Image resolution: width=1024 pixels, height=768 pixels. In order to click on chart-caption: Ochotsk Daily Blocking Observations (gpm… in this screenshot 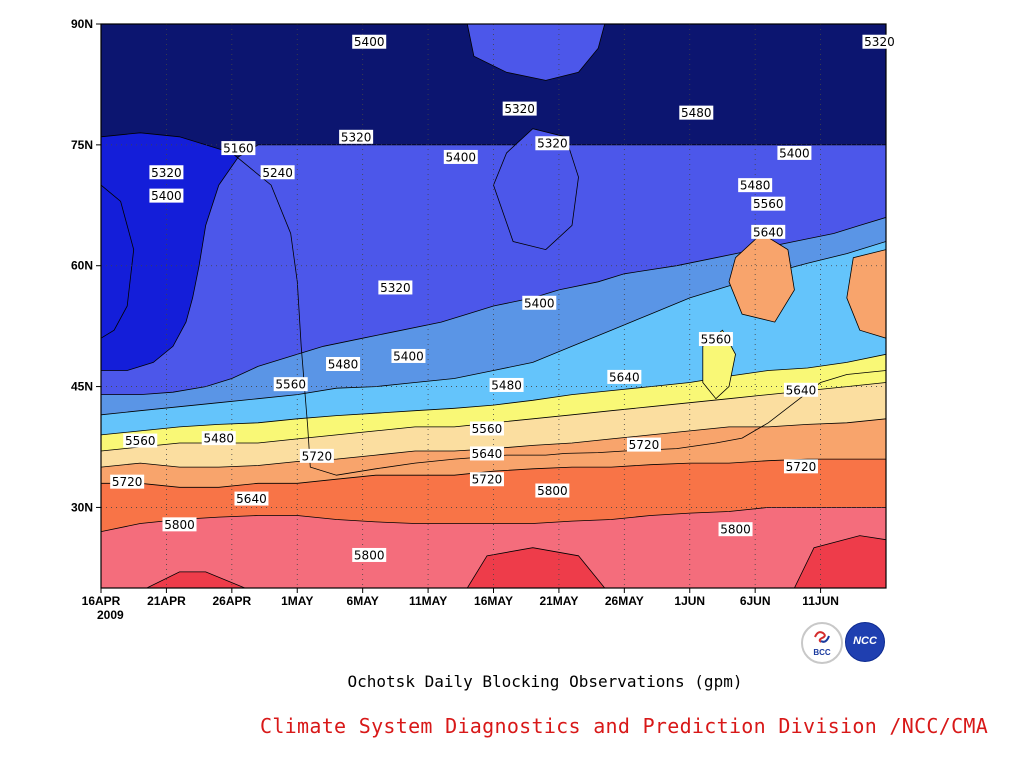, I will do `click(545, 681)`.